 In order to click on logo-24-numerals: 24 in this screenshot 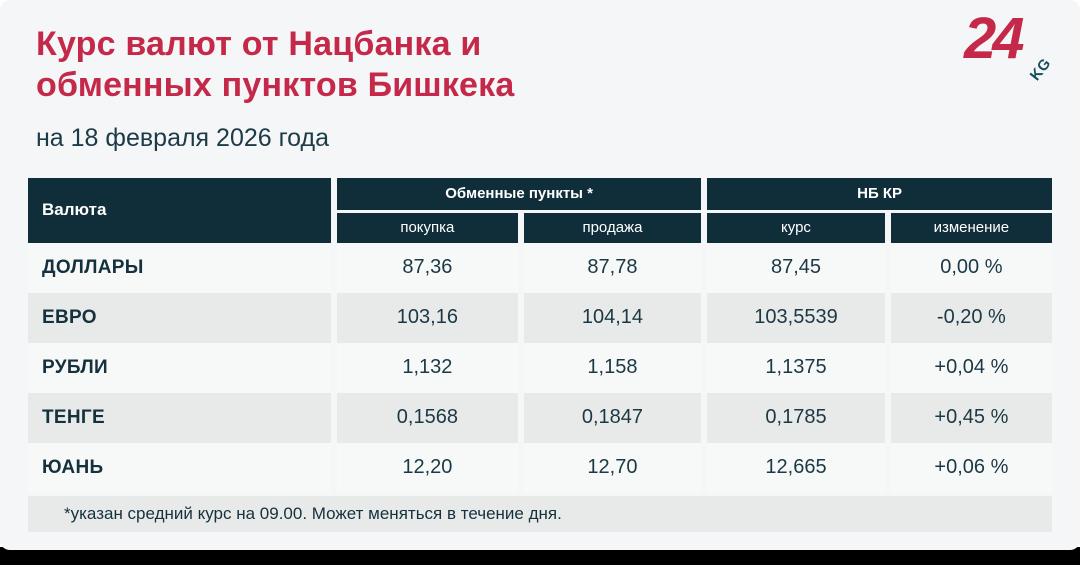, I will do `click(994, 38)`.